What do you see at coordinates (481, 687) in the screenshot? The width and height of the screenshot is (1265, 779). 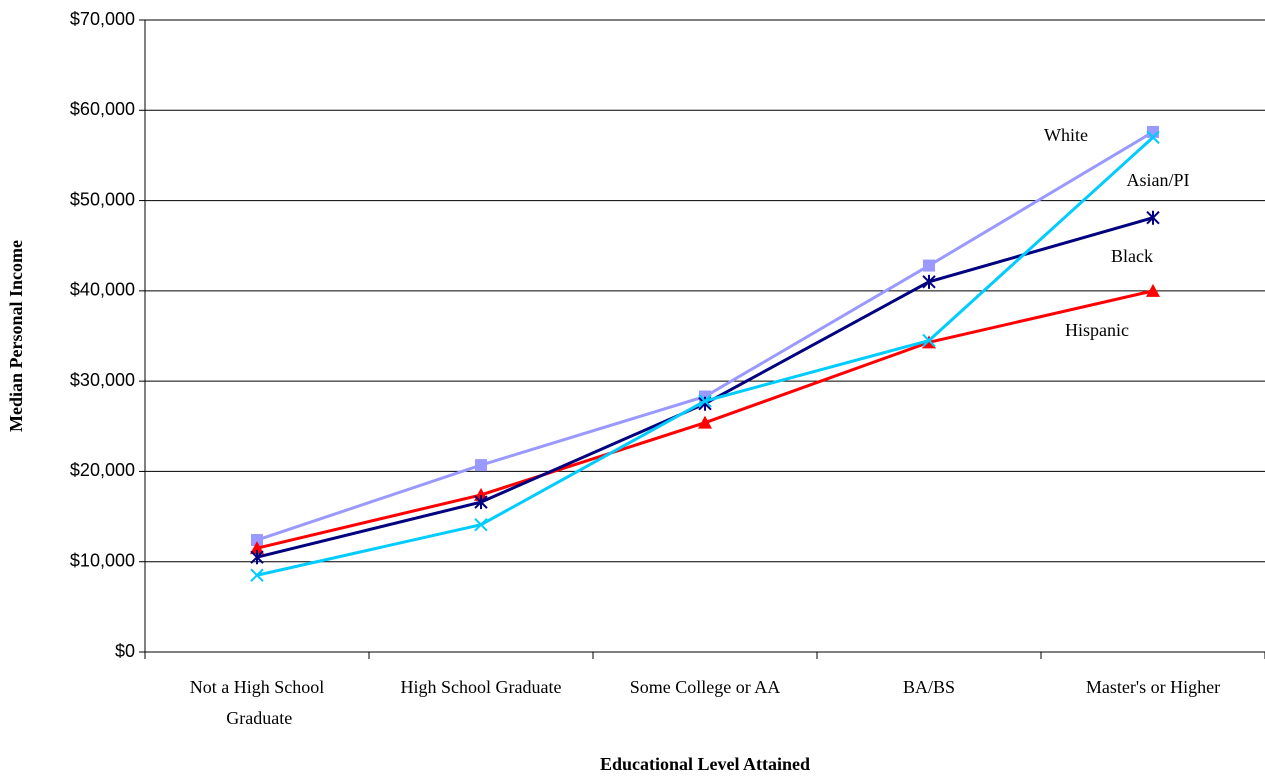 I see `x-tick-label: High School Graduate` at bounding box center [481, 687].